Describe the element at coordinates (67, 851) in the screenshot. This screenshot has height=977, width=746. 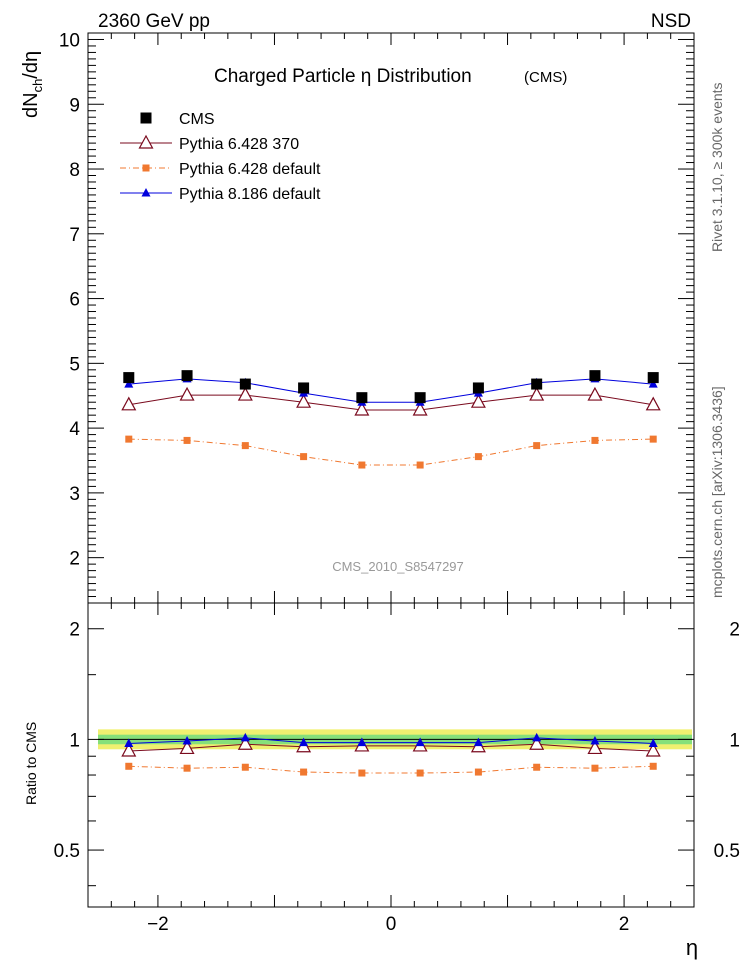
I see `y-tick-label-ratio-left: 0.5` at that location.